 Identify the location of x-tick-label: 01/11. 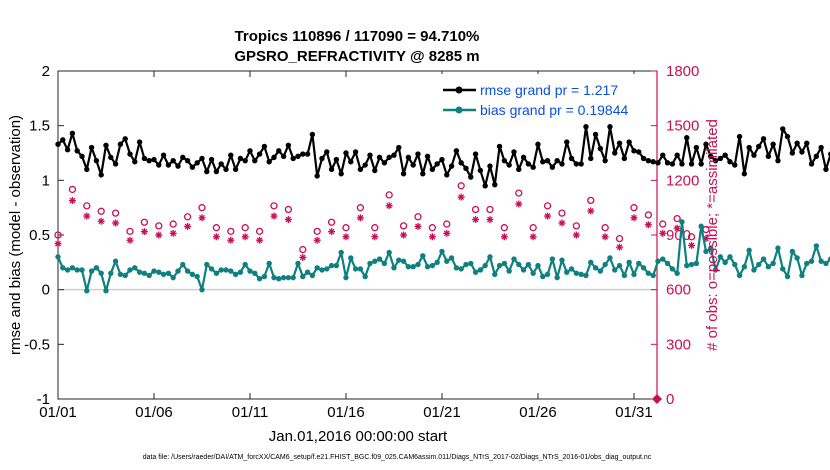
(250, 412).